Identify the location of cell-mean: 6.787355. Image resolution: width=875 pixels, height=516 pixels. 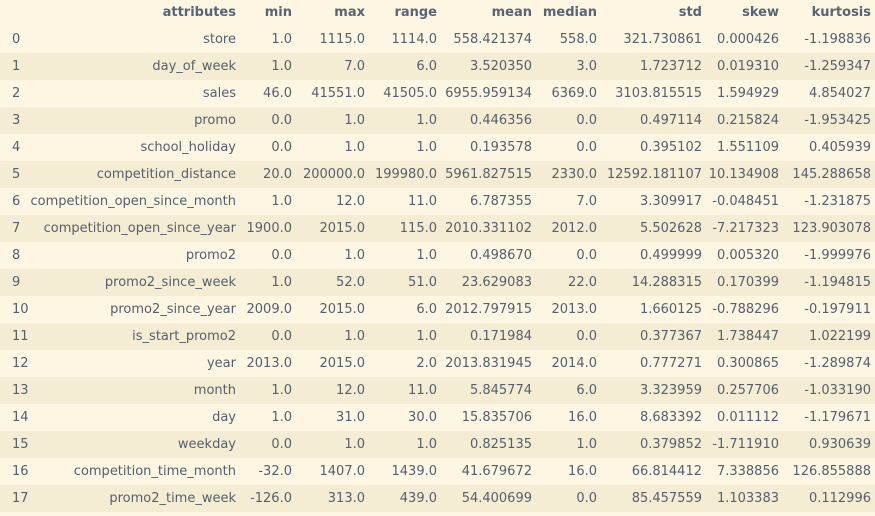
(500, 201).